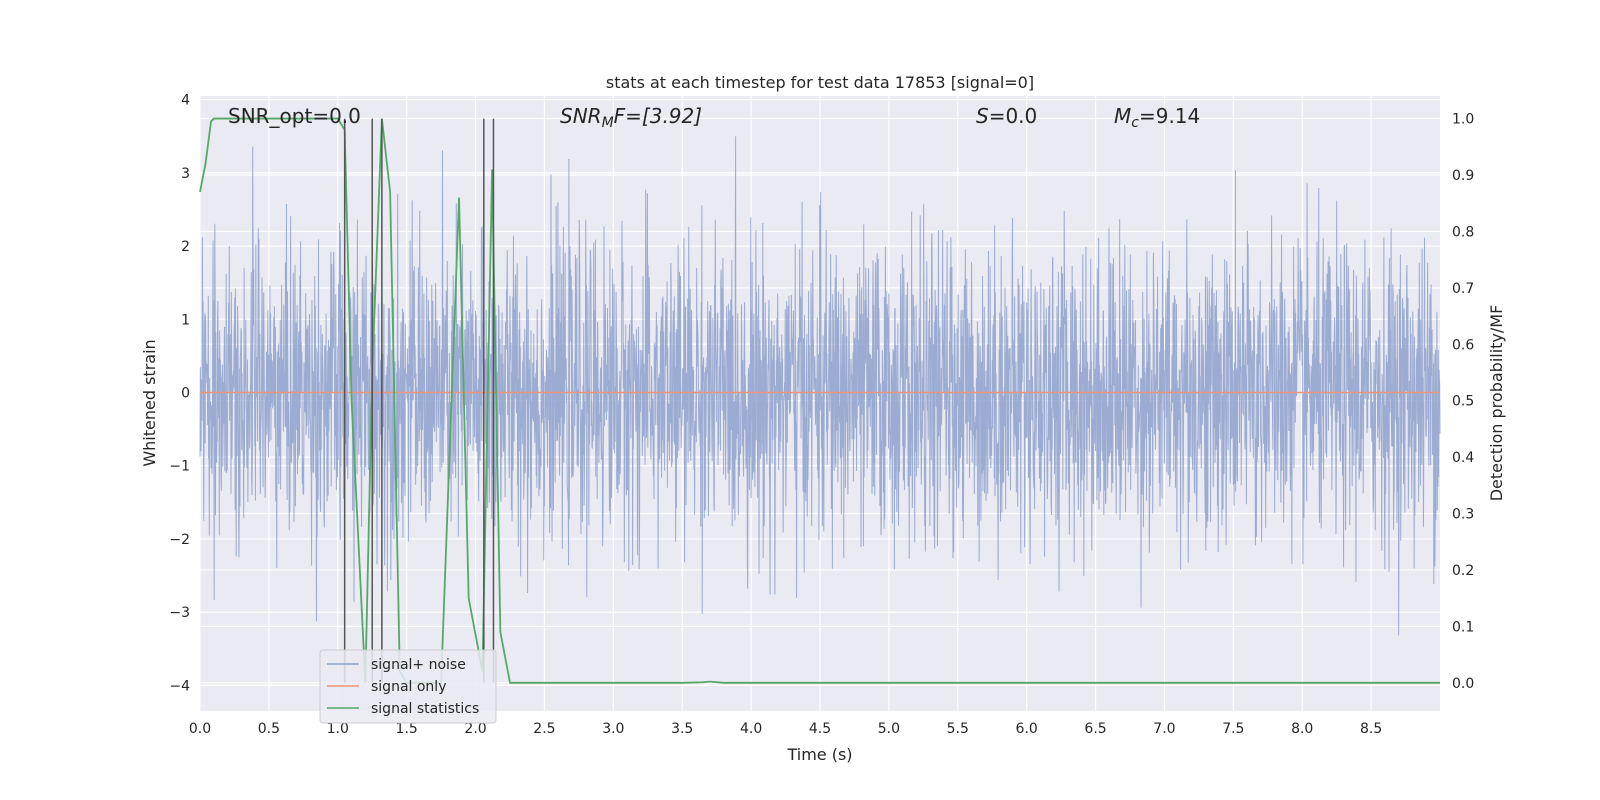  I want to click on y-tick-label-left: 1, so click(185, 320).